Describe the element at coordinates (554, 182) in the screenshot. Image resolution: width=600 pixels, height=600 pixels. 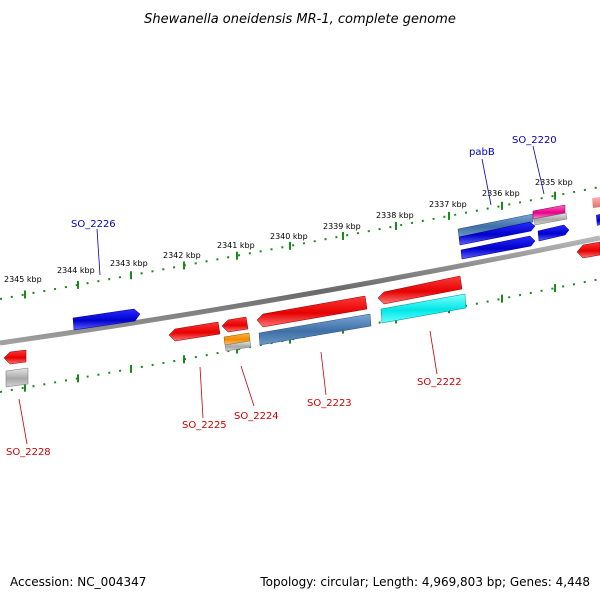
I see `kbp-label: 2335 kbp` at that location.